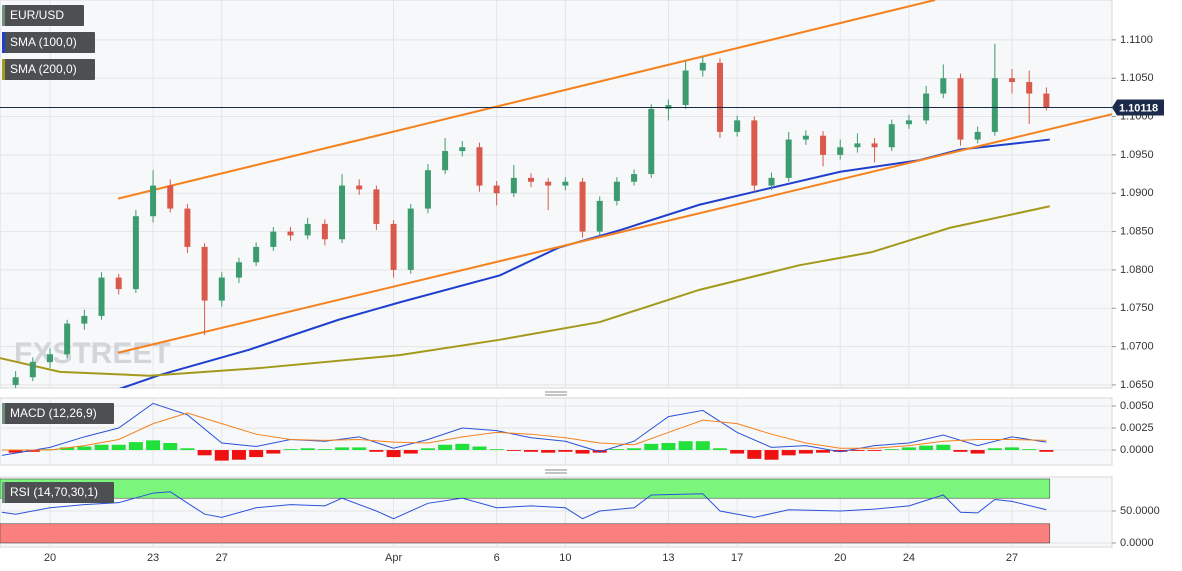 Image resolution: width=1182 pixels, height=571 pixels. What do you see at coordinates (1138, 108) in the screenshot?
I see `last-price-label: 1.10118` at bounding box center [1138, 108].